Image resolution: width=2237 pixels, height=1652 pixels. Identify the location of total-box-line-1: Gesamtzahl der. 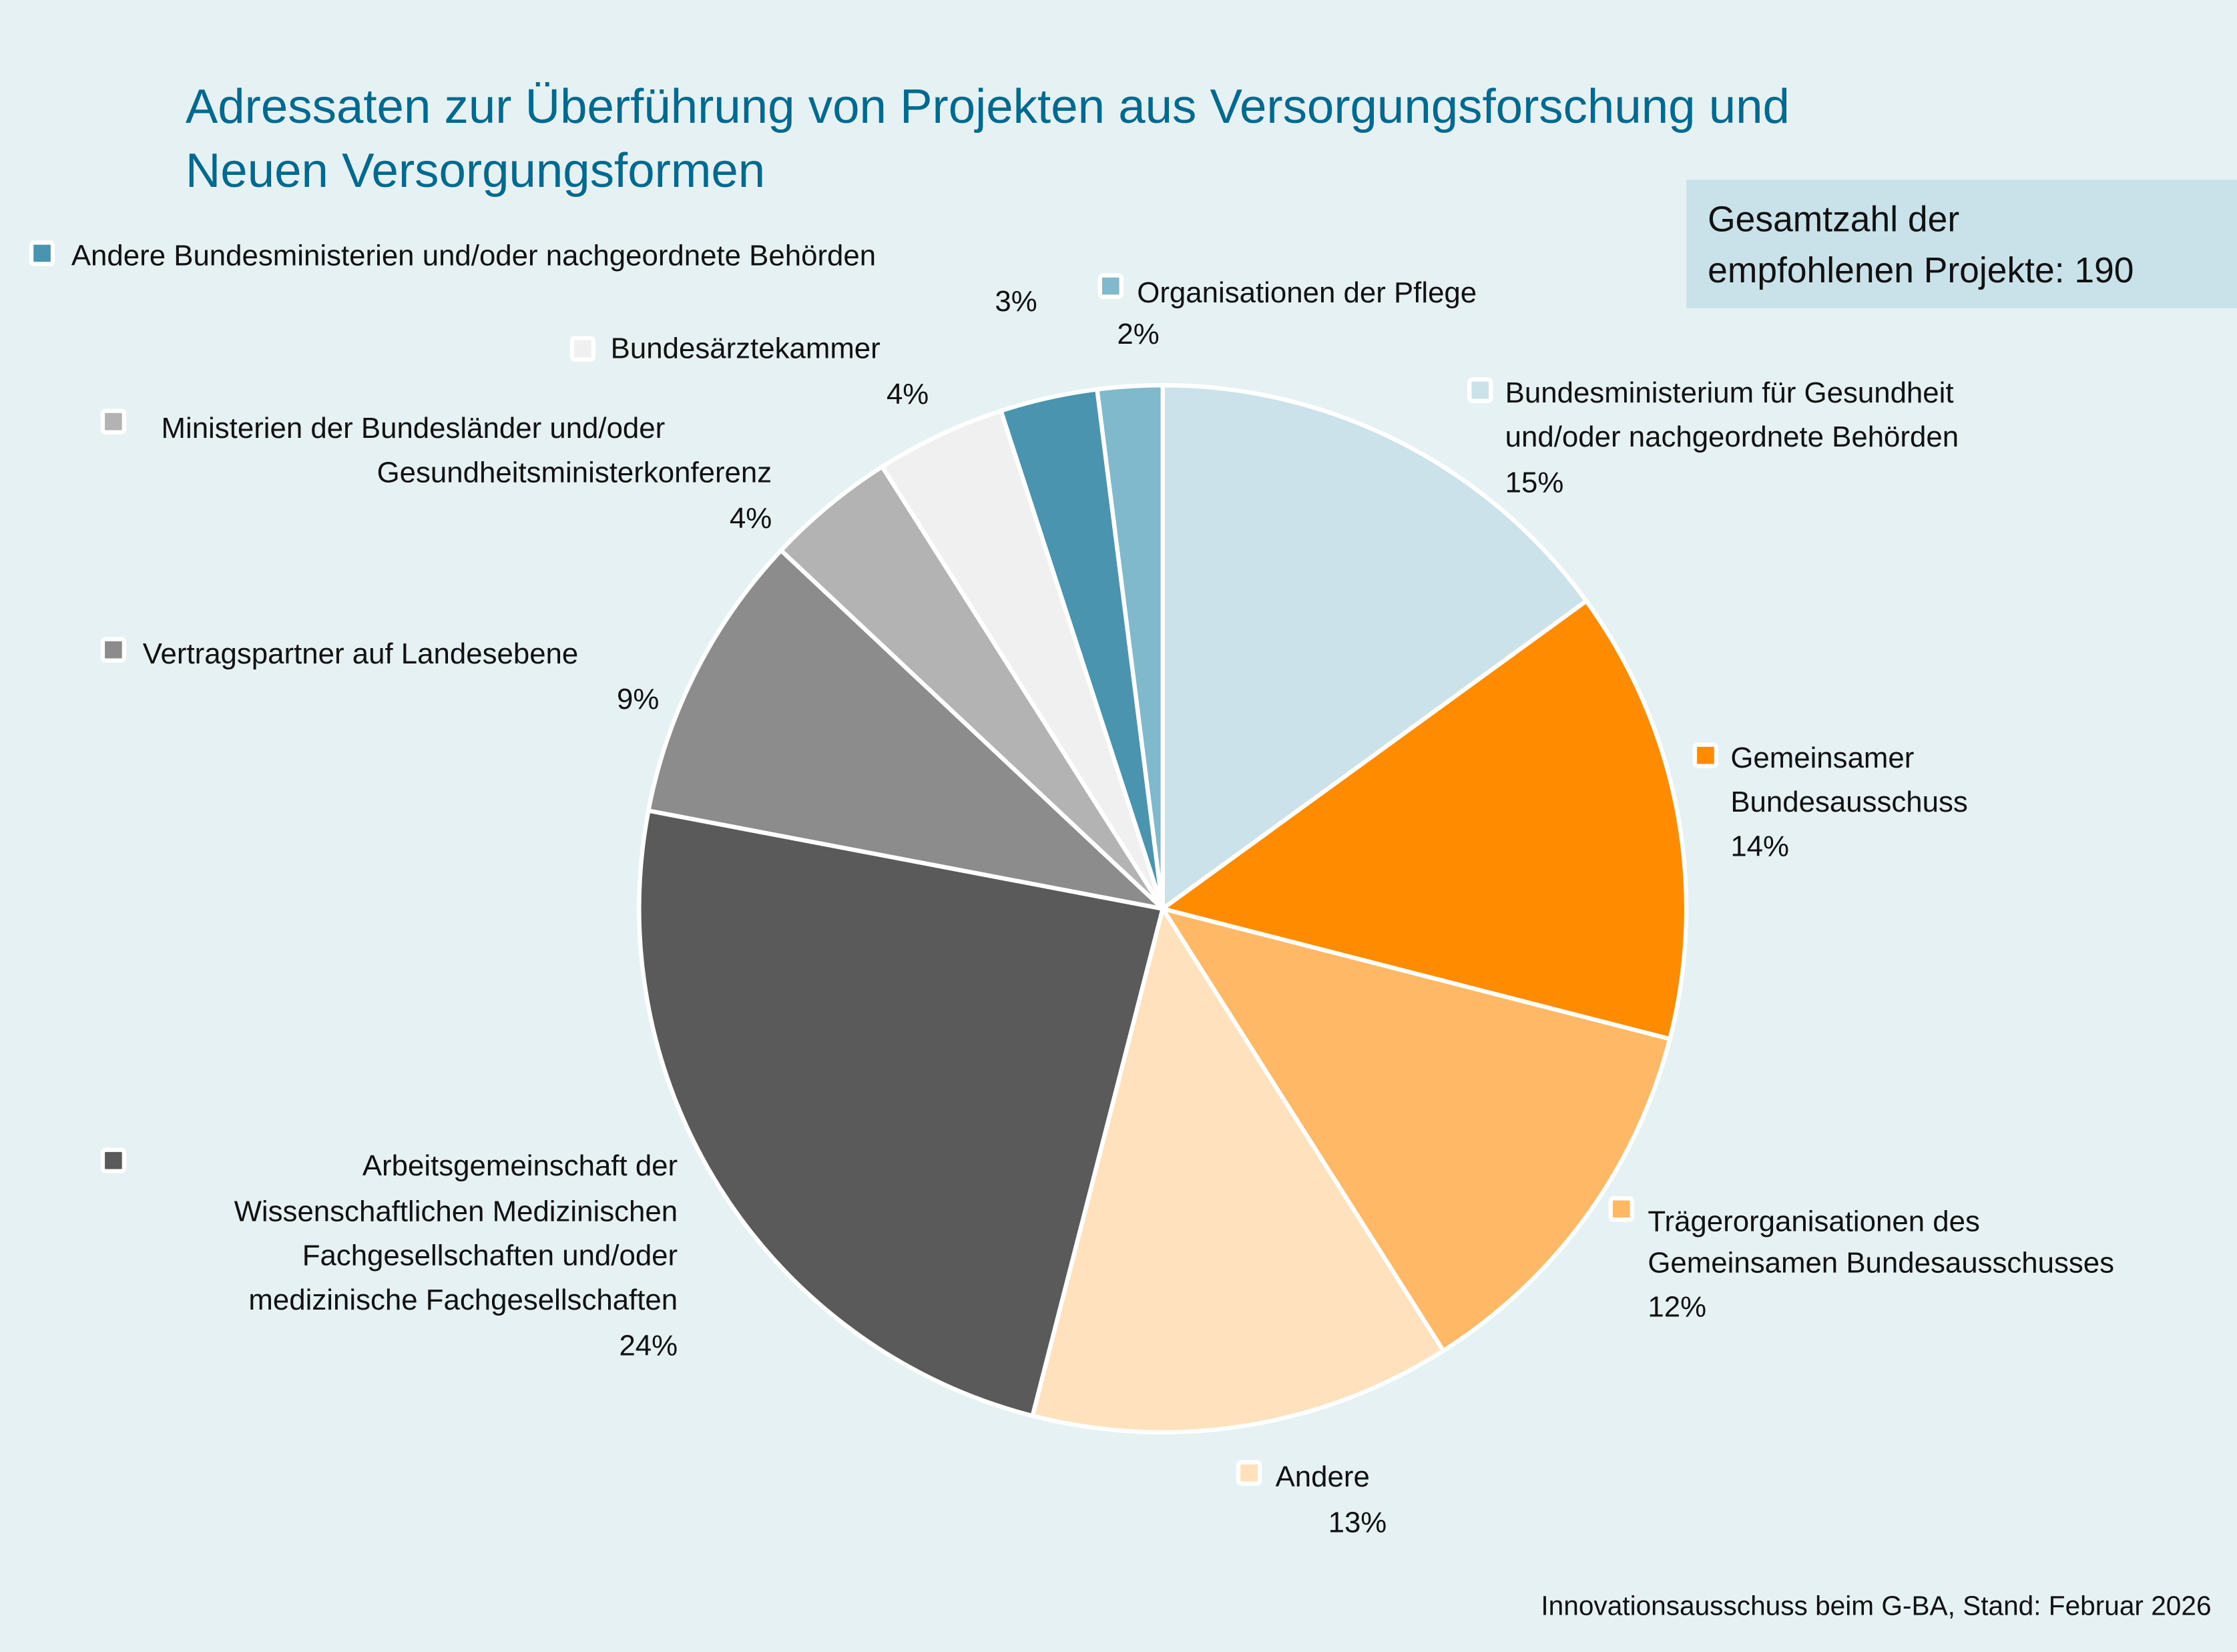
(1834, 219).